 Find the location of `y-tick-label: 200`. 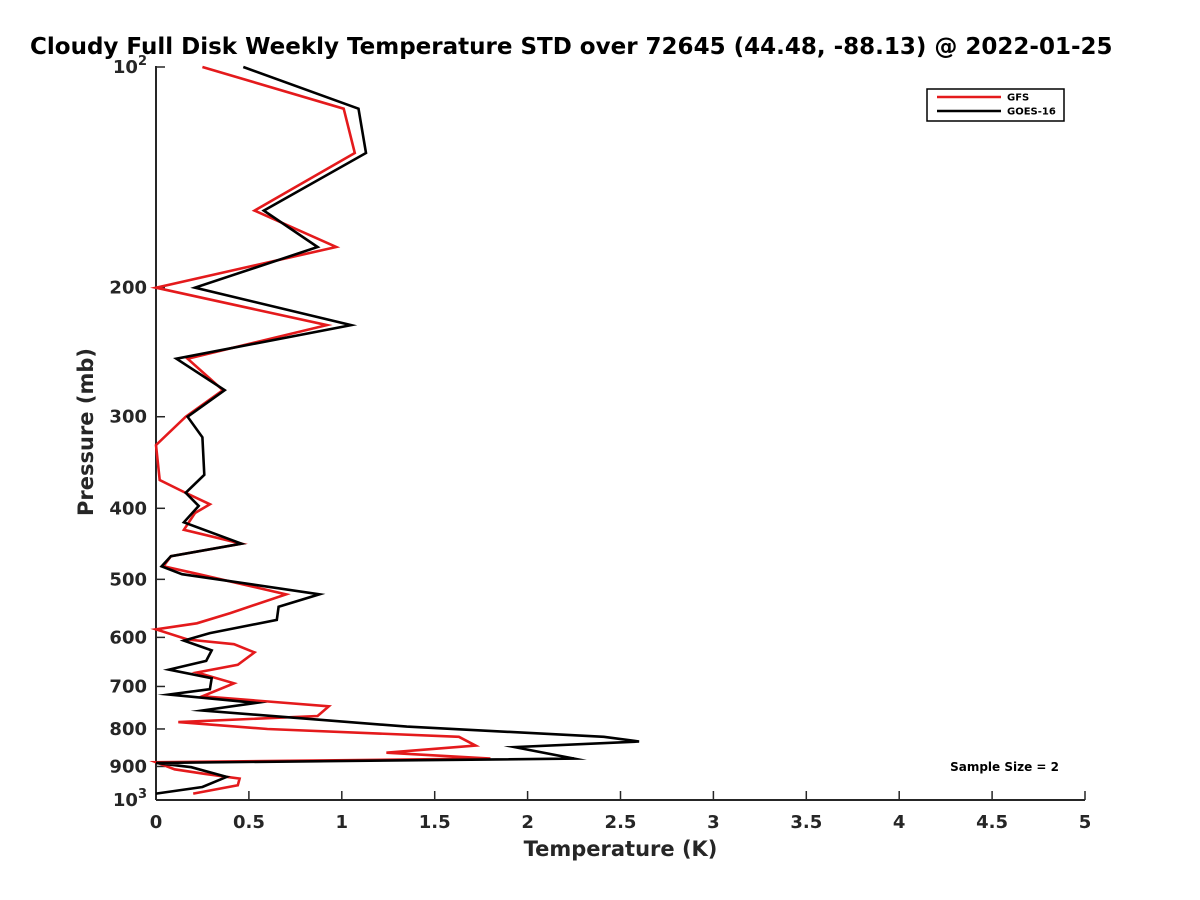

y-tick-label: 200 is located at coordinates (128, 288).